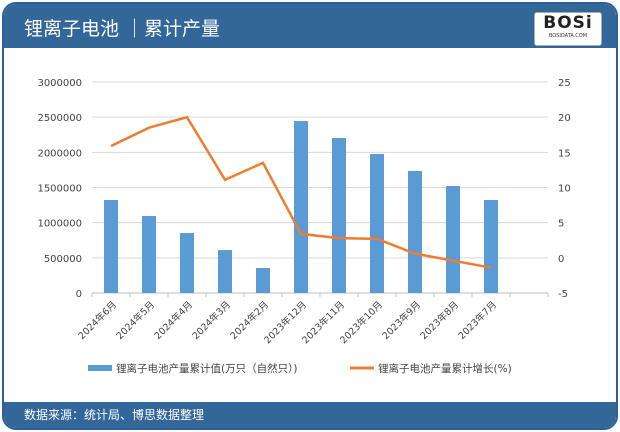 The width and height of the screenshot is (620, 432). I want to click on header: 锂离子电池 ｜累计产量 BOSi BOSIDATA.COM, so click(310, 26).